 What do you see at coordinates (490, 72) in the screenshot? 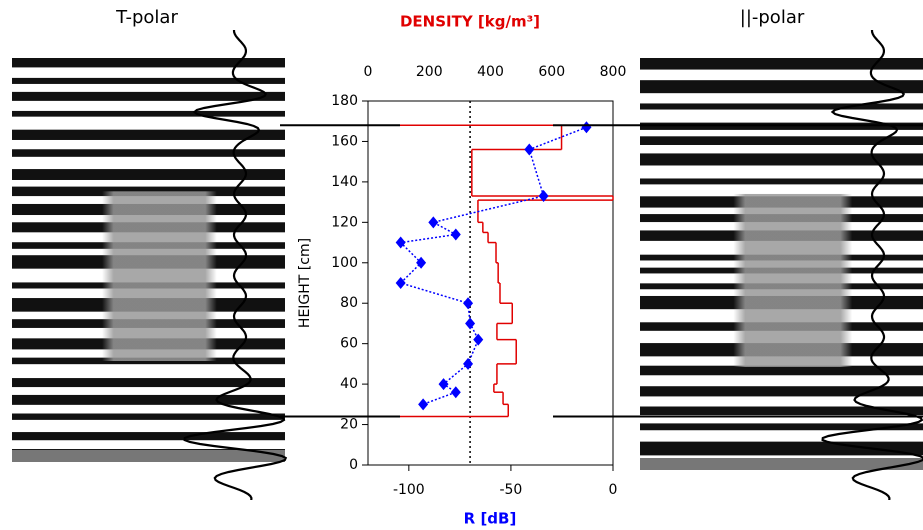
I see `x2-tick-label: 400` at bounding box center [490, 72].